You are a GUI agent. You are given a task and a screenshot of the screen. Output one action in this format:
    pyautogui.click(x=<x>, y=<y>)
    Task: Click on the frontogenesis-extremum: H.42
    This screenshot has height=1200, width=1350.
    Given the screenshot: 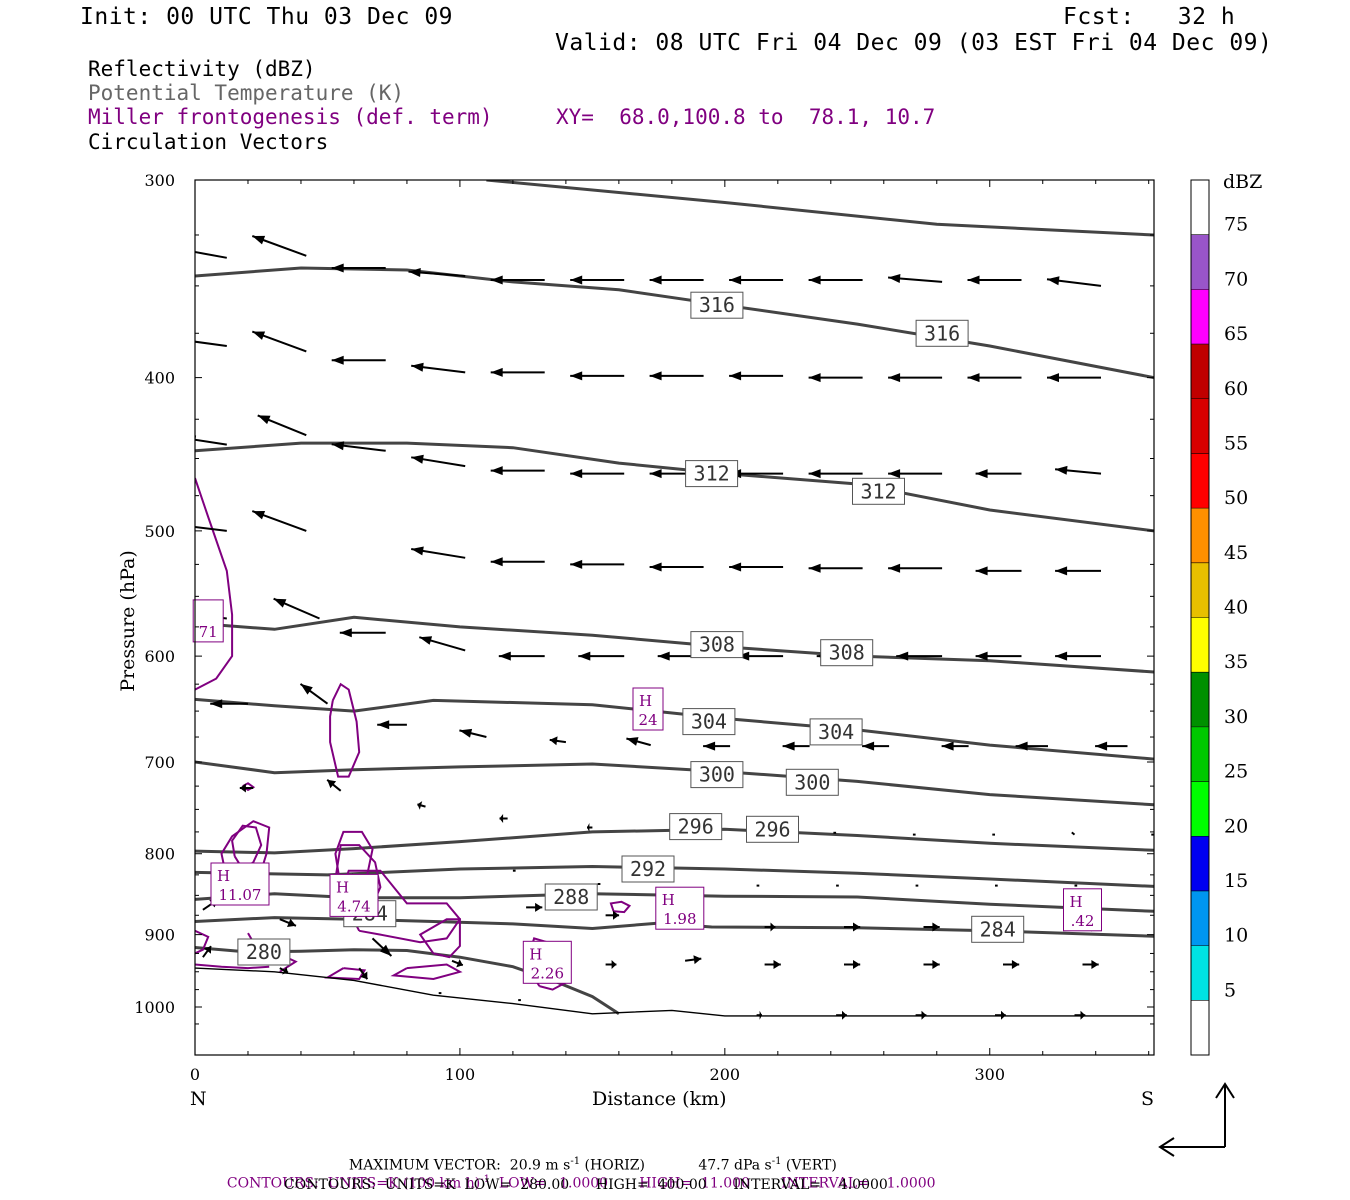 What is the action you would take?
    pyautogui.click(x=1082, y=910)
    